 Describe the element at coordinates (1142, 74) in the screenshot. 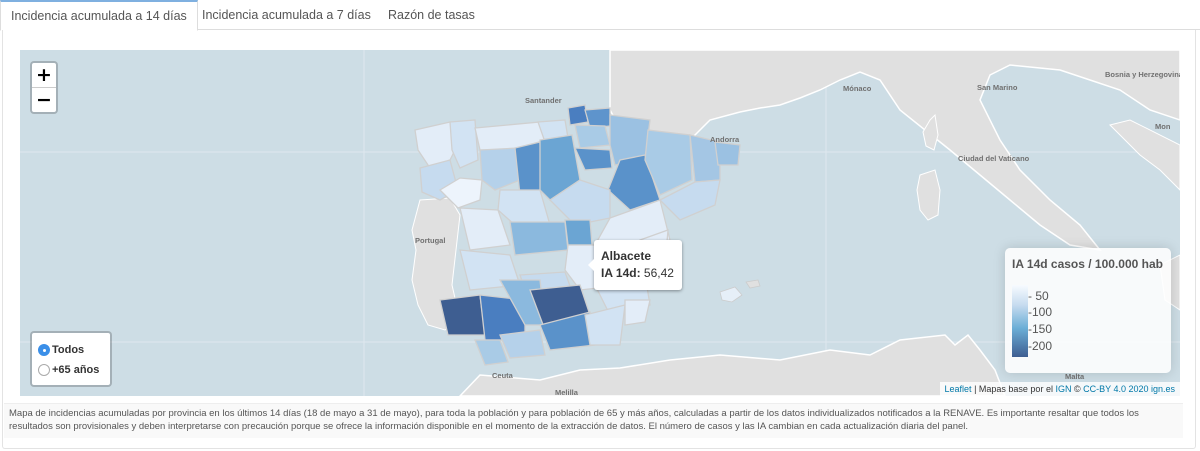

I see `label-bosnia: Bosnia y Herzegovina` at that location.